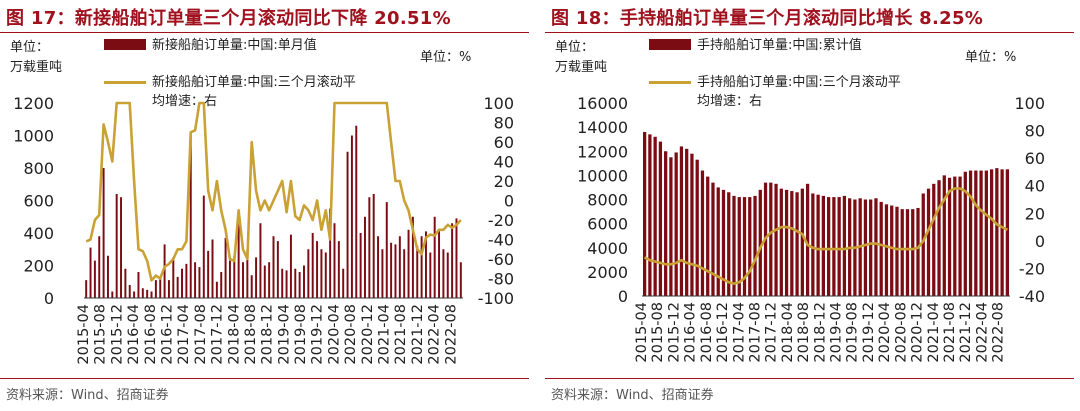  What do you see at coordinates (707, 332) in the screenshot?
I see `x-tick-label: 2016-08` at bounding box center [707, 332].